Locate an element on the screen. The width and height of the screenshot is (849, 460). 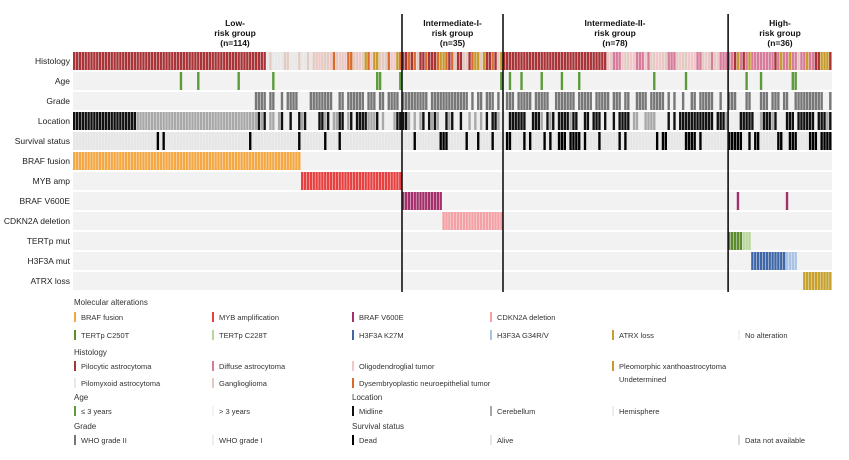
legend-label: WHO grade II is located at coordinates (104, 440).